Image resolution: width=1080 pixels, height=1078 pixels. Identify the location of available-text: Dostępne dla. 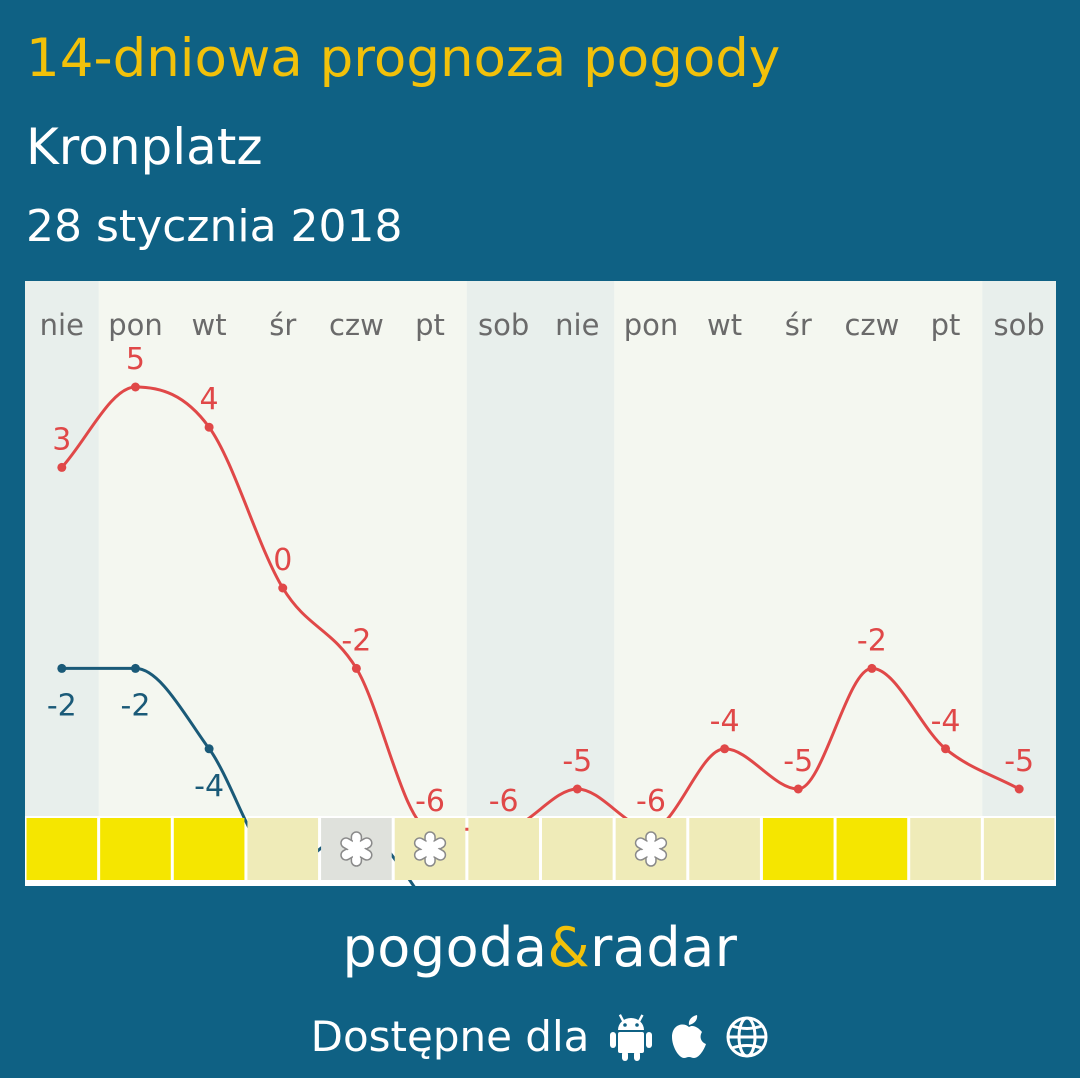
(450, 1036).